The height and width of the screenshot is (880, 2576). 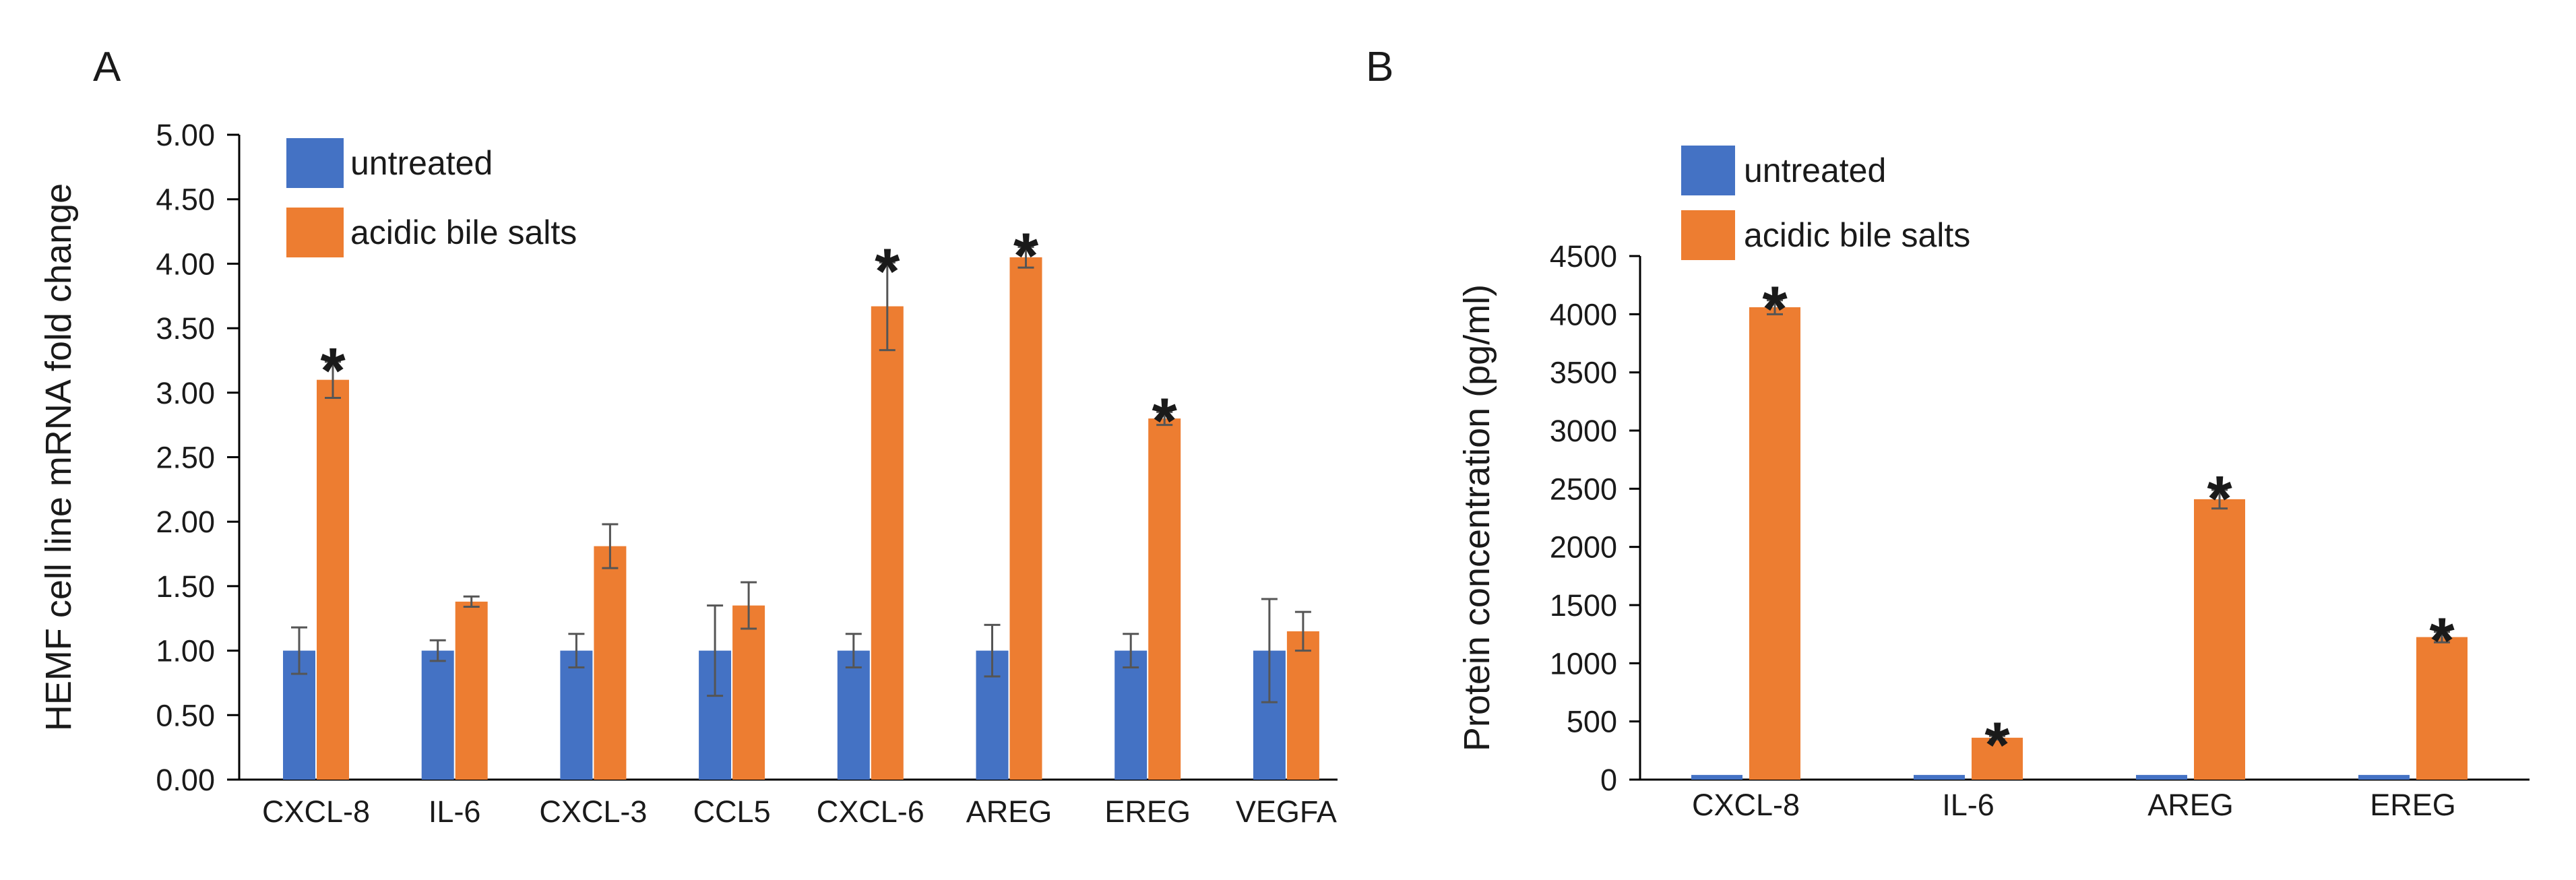 What do you see at coordinates (1608, 780) in the screenshot?
I see `y-tick-label: 0` at bounding box center [1608, 780].